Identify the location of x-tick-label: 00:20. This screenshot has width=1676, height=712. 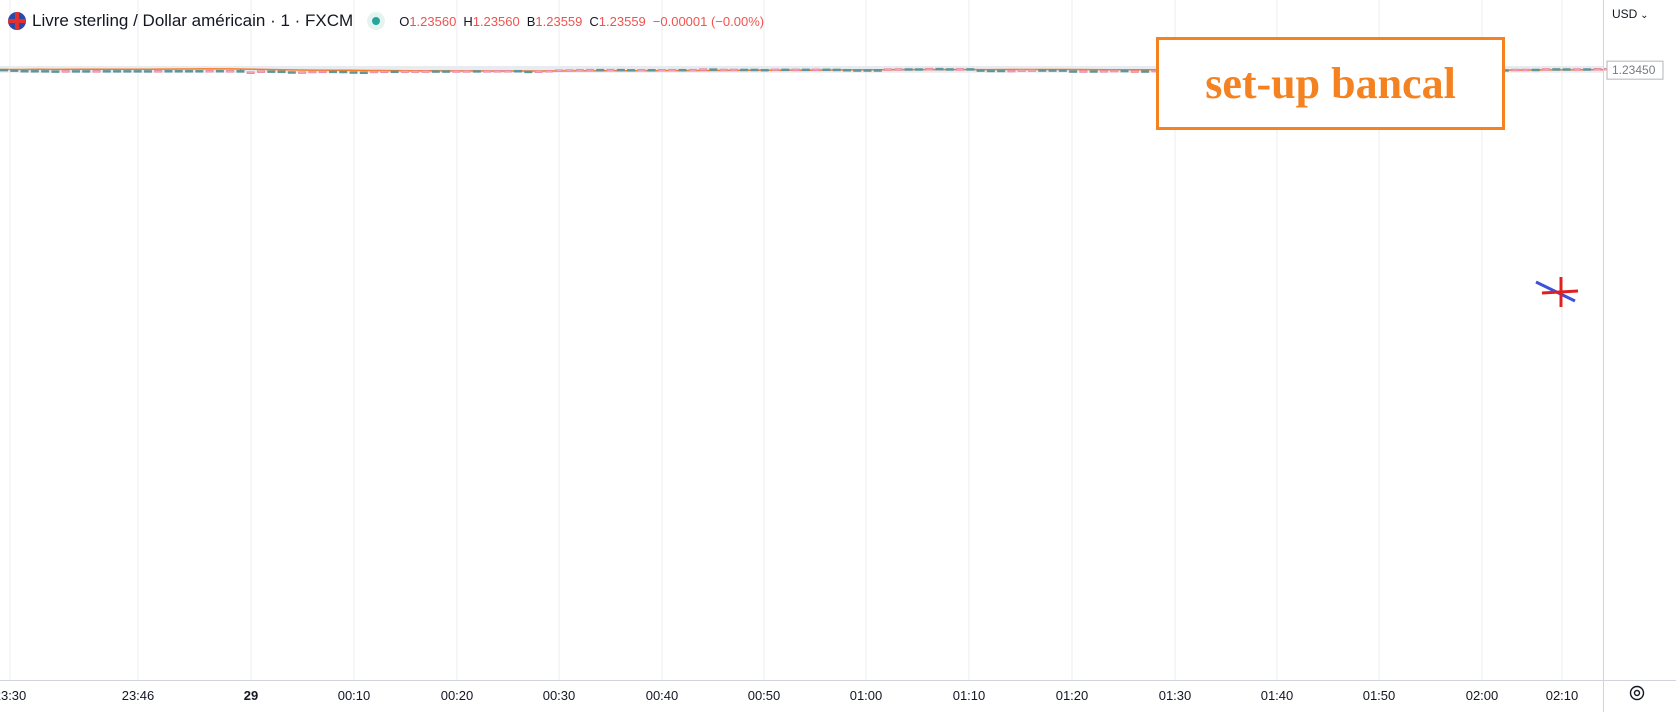
(457, 695).